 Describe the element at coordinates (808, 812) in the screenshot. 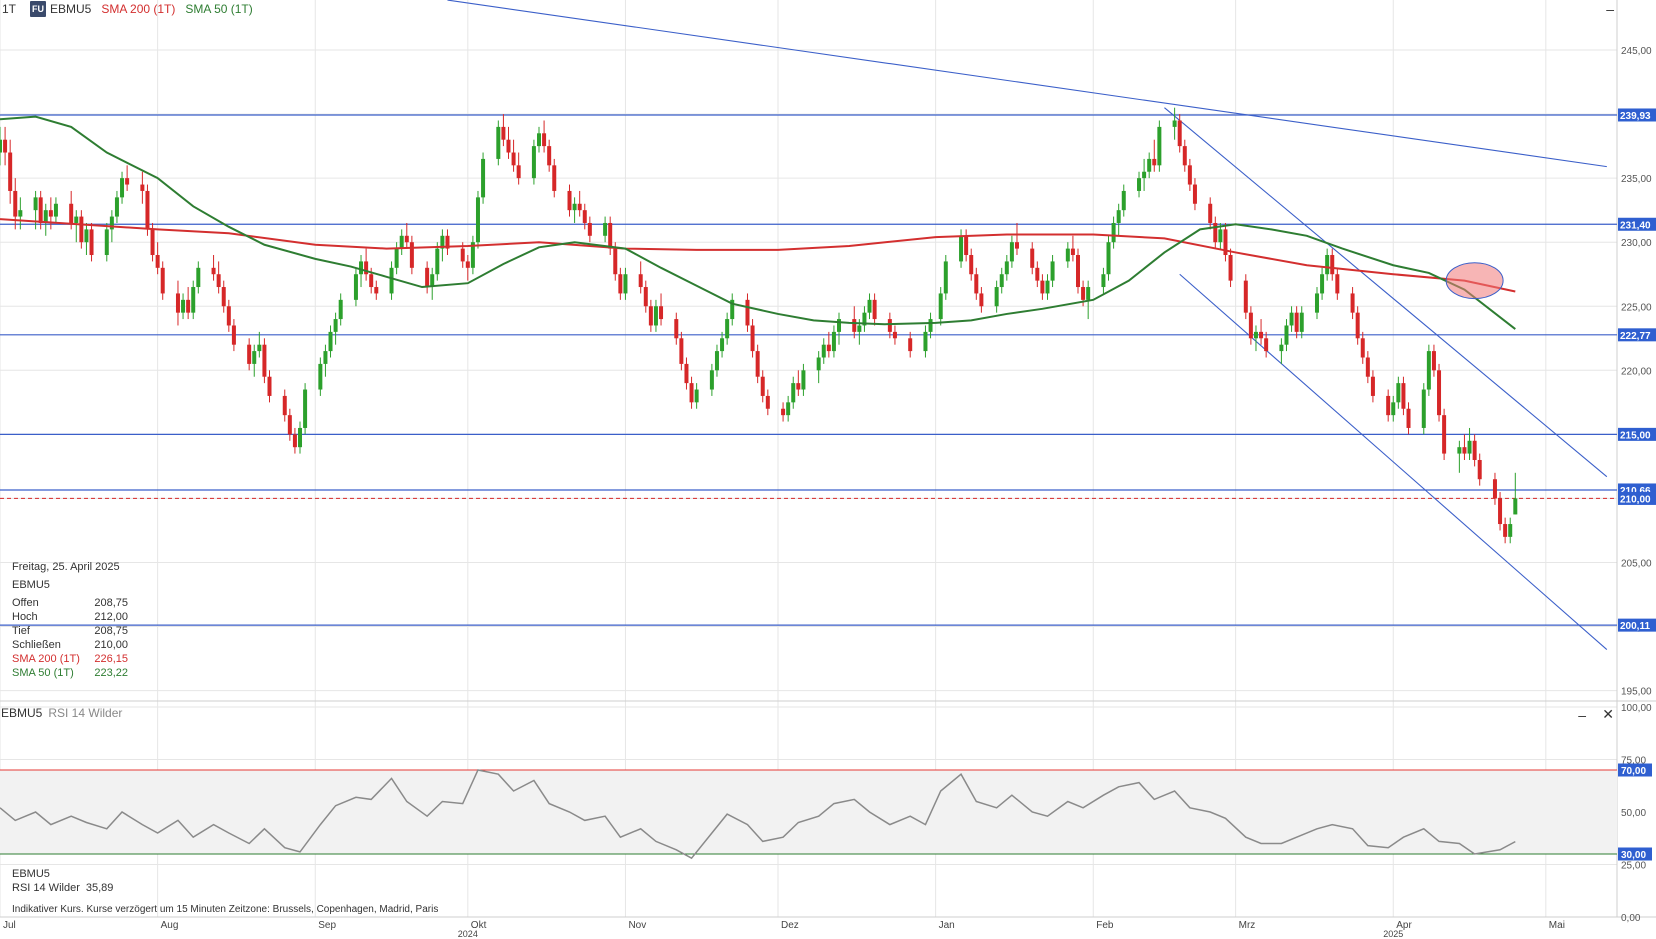

I see `rsi-band` at that location.